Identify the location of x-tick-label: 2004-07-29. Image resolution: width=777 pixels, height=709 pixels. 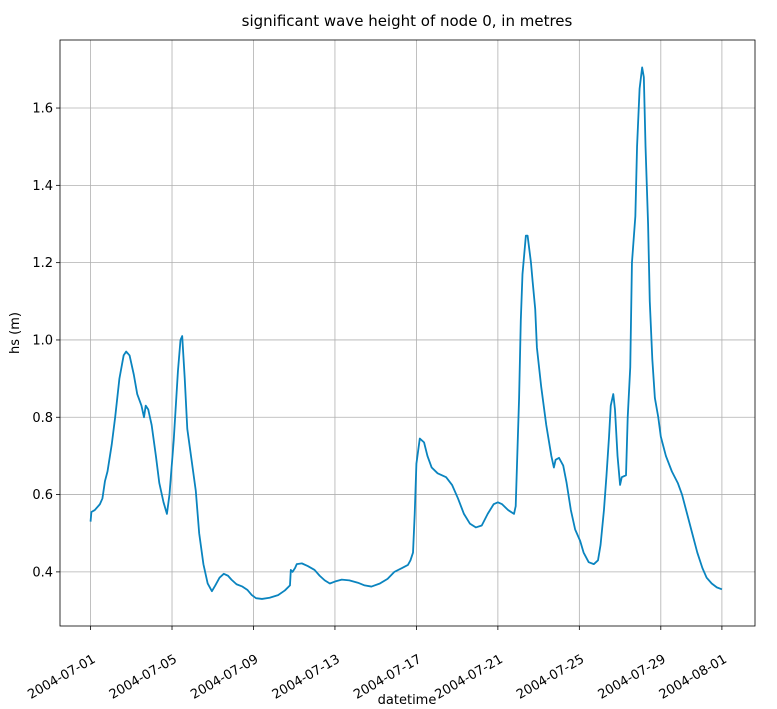
(632, 677).